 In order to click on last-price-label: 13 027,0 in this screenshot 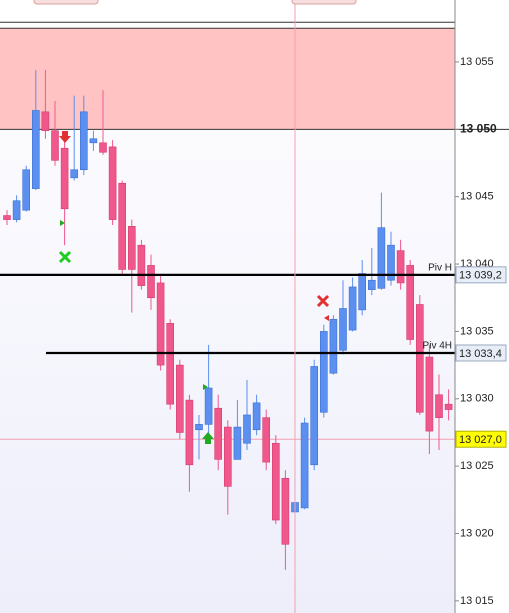, I will do `click(480, 440)`.